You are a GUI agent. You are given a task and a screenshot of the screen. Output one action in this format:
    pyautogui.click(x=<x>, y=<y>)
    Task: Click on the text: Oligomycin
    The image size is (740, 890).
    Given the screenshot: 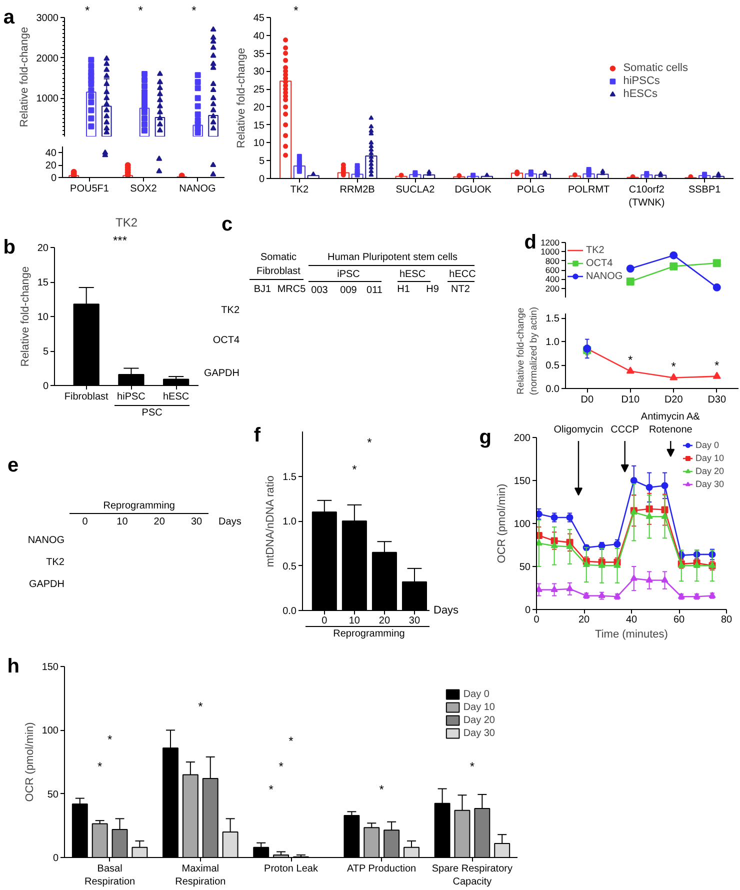 What is the action you would take?
    pyautogui.click(x=579, y=430)
    